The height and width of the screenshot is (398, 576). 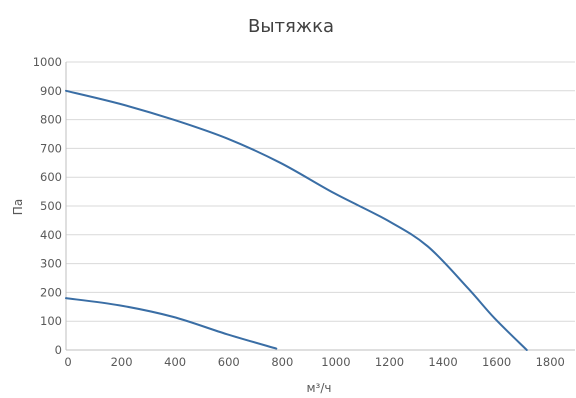 I want to click on x-tick-label: 400, so click(x=175, y=362).